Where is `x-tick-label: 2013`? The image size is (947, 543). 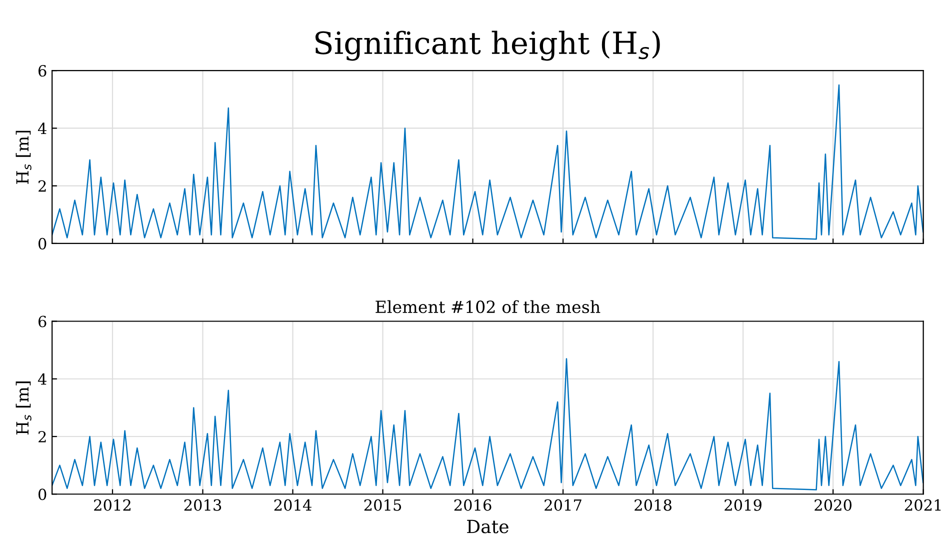
x-tick-label: 2013 is located at coordinates (203, 505).